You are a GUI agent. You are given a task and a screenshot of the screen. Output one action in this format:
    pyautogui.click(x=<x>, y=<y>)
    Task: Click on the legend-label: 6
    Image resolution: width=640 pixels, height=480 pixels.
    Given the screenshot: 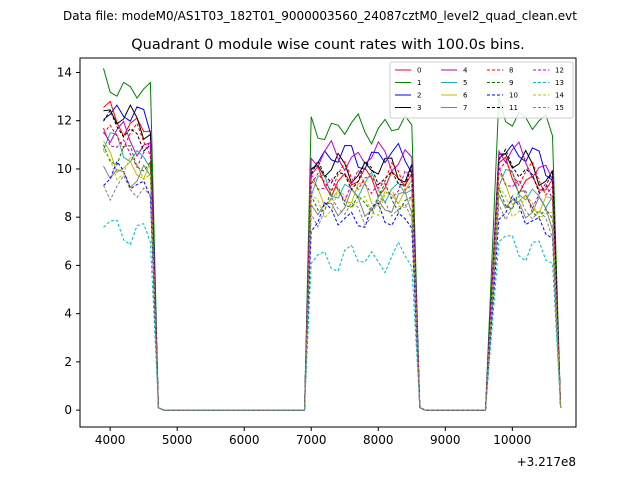 What is the action you would take?
    pyautogui.click(x=465, y=96)
    